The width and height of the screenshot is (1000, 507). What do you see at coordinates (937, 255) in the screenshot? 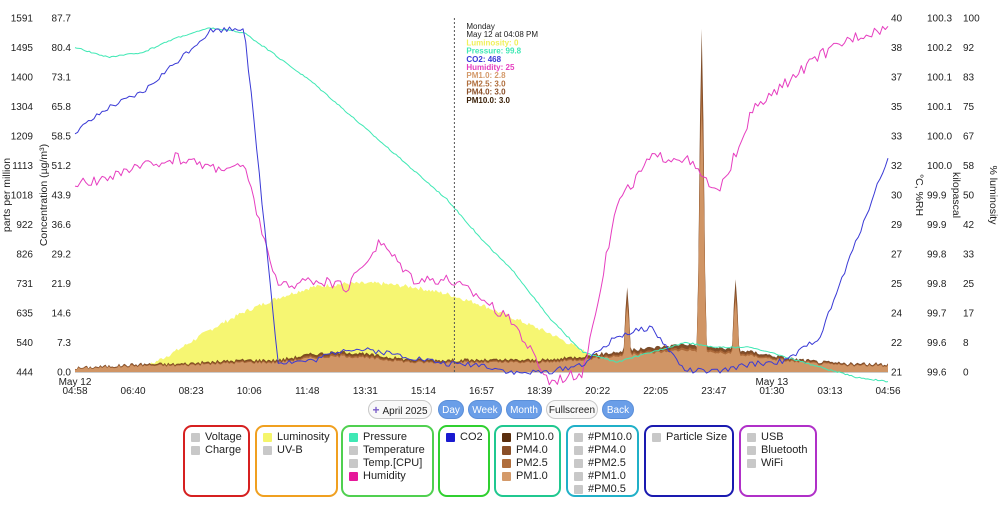
I see `right-axis-2-tick-label: 99.8` at bounding box center [937, 255].